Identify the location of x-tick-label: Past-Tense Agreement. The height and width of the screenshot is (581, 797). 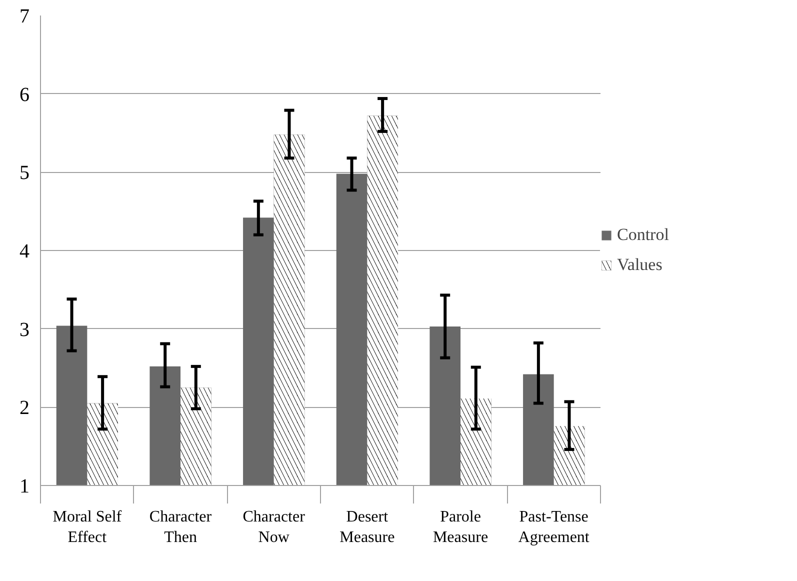
(554, 527).